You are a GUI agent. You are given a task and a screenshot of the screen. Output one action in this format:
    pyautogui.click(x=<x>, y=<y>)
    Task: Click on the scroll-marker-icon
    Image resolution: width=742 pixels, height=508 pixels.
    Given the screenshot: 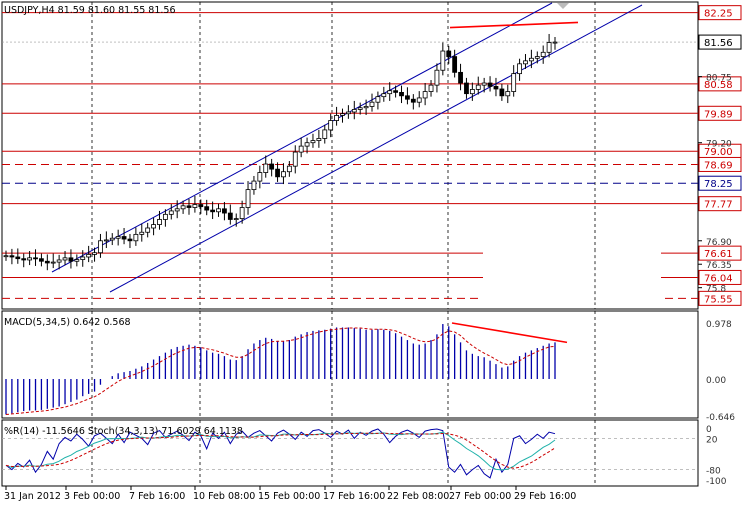 What is the action you would take?
    pyautogui.click(x=563, y=6)
    